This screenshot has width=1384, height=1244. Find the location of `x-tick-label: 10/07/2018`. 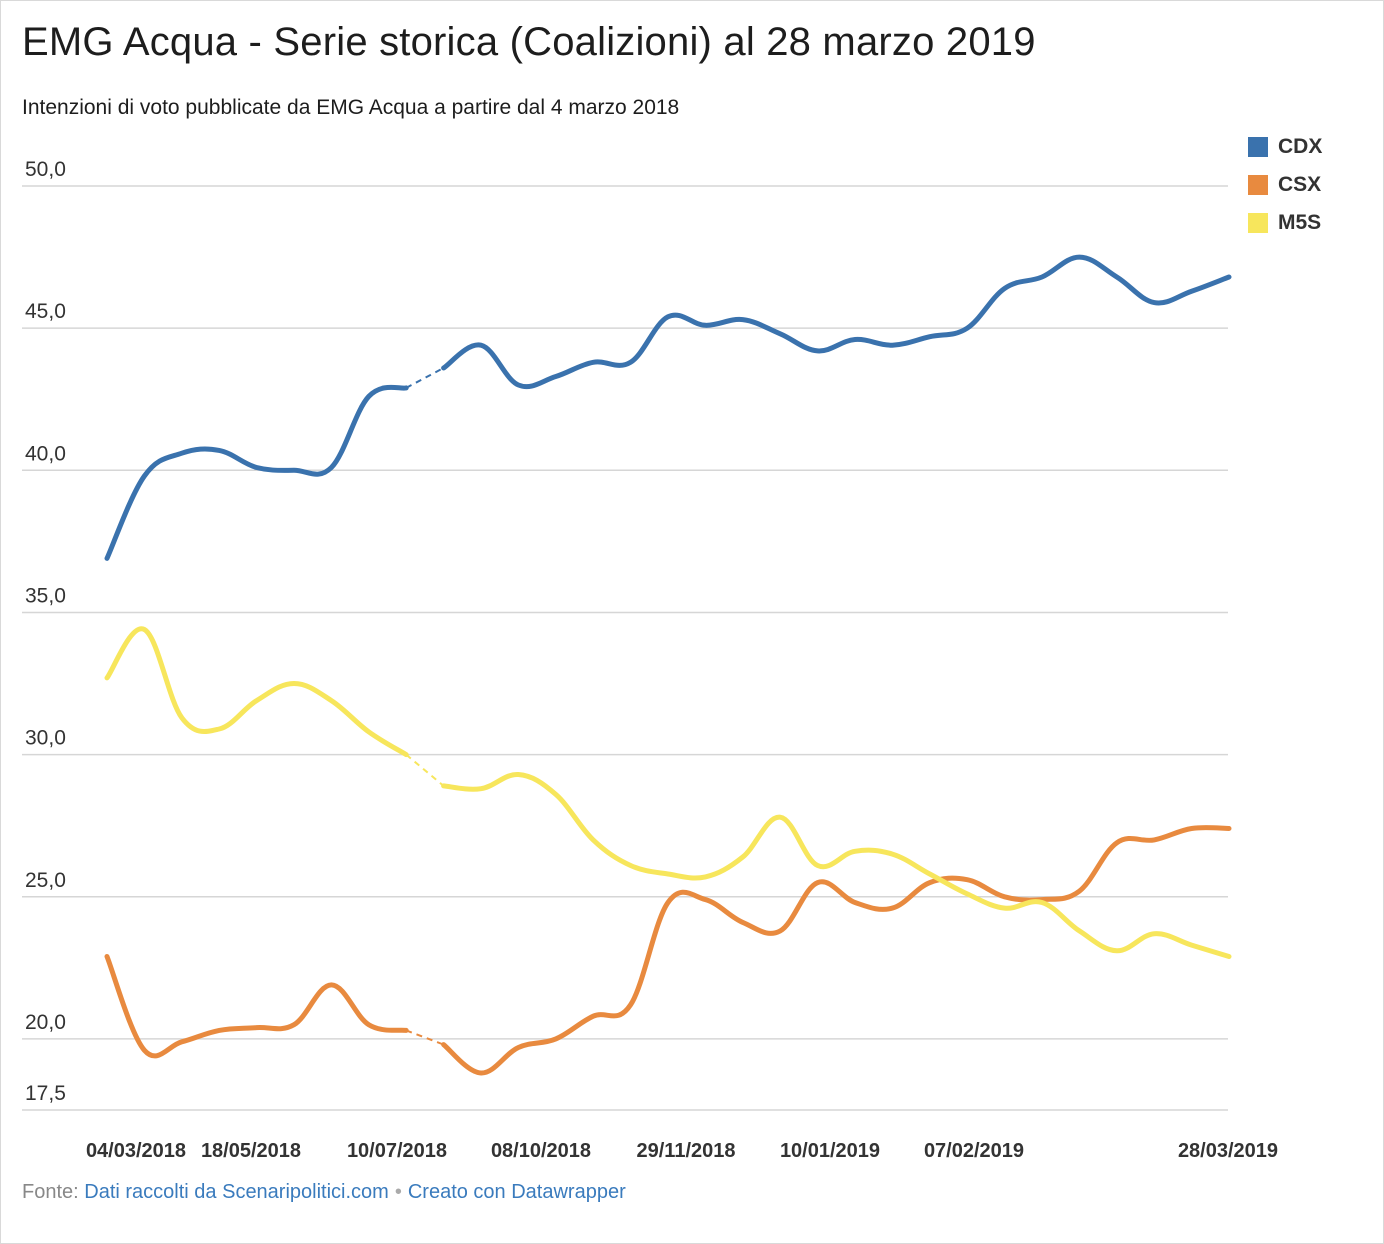

x-tick-label: 10/07/2018 is located at coordinates (397, 1151).